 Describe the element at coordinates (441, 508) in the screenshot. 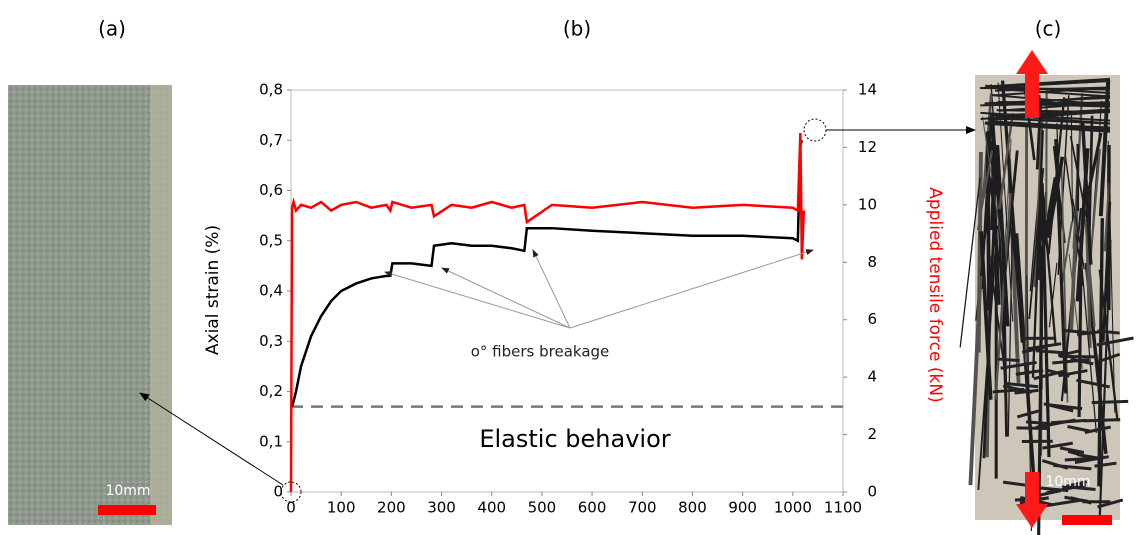

I see `x-tick-label: 300` at that location.